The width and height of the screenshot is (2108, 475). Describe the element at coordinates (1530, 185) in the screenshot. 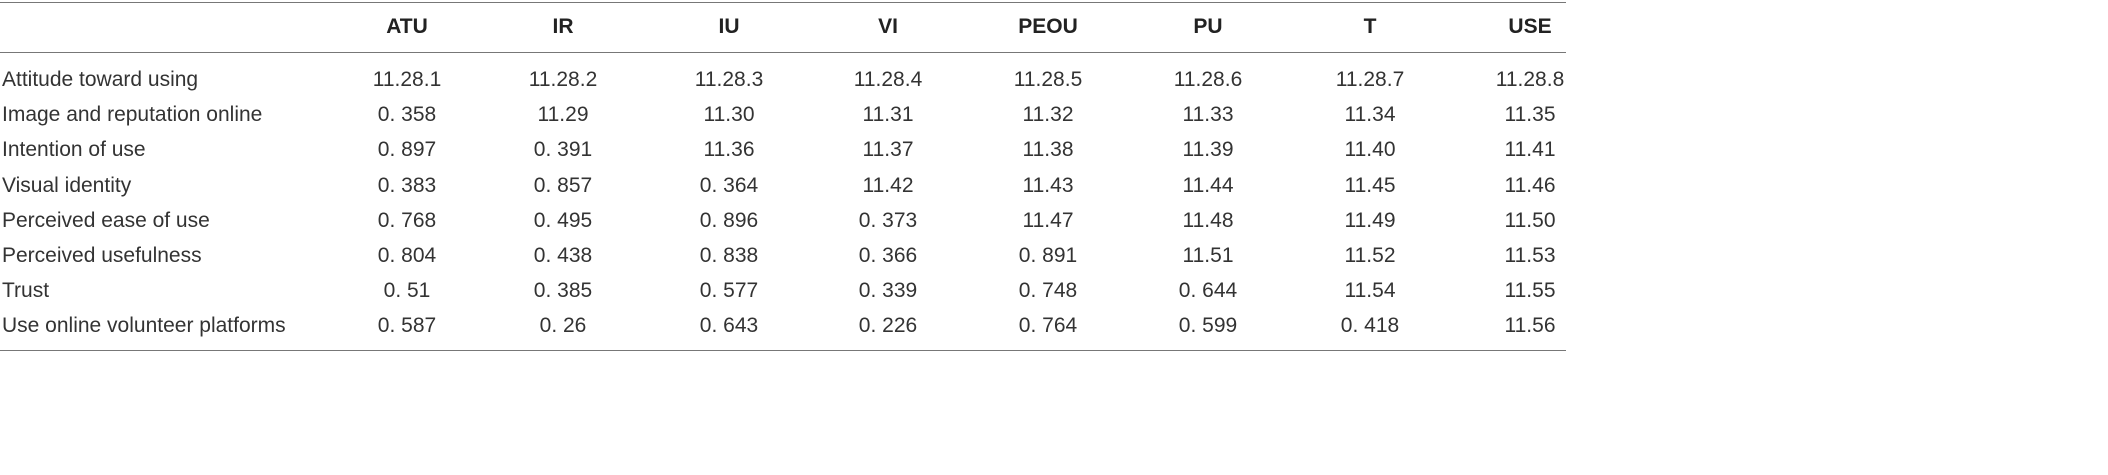

I see `table-cell: 11.46` at that location.